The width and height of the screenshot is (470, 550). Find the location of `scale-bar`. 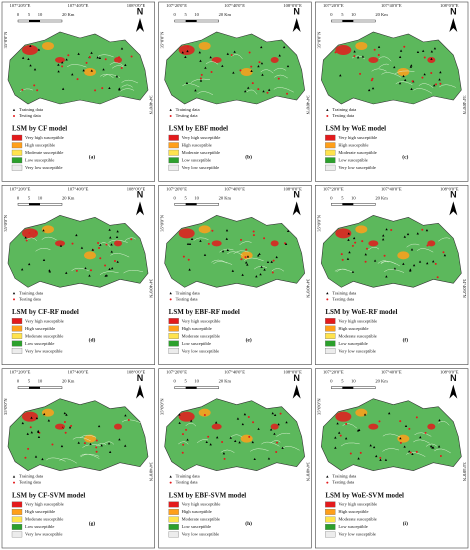

scale-bar is located at coordinates (348, 21).